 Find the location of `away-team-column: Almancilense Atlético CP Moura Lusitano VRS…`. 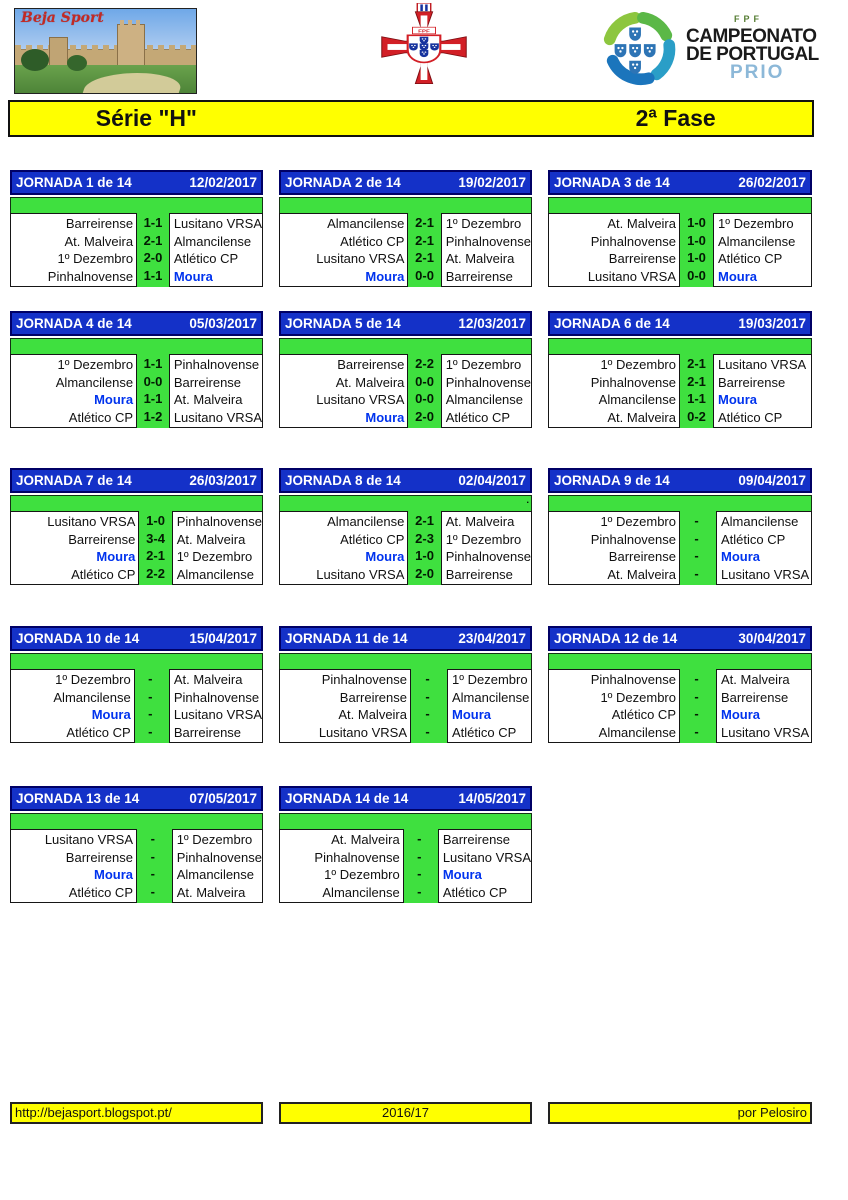

away-team-column: Almancilense Atlético CP Moura Lusitano VRS… is located at coordinates (764, 548).